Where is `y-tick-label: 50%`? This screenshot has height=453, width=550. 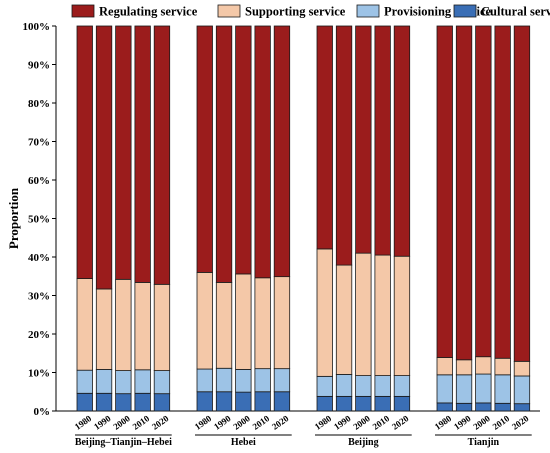 y-tick-label: 50% is located at coordinates (39, 220).